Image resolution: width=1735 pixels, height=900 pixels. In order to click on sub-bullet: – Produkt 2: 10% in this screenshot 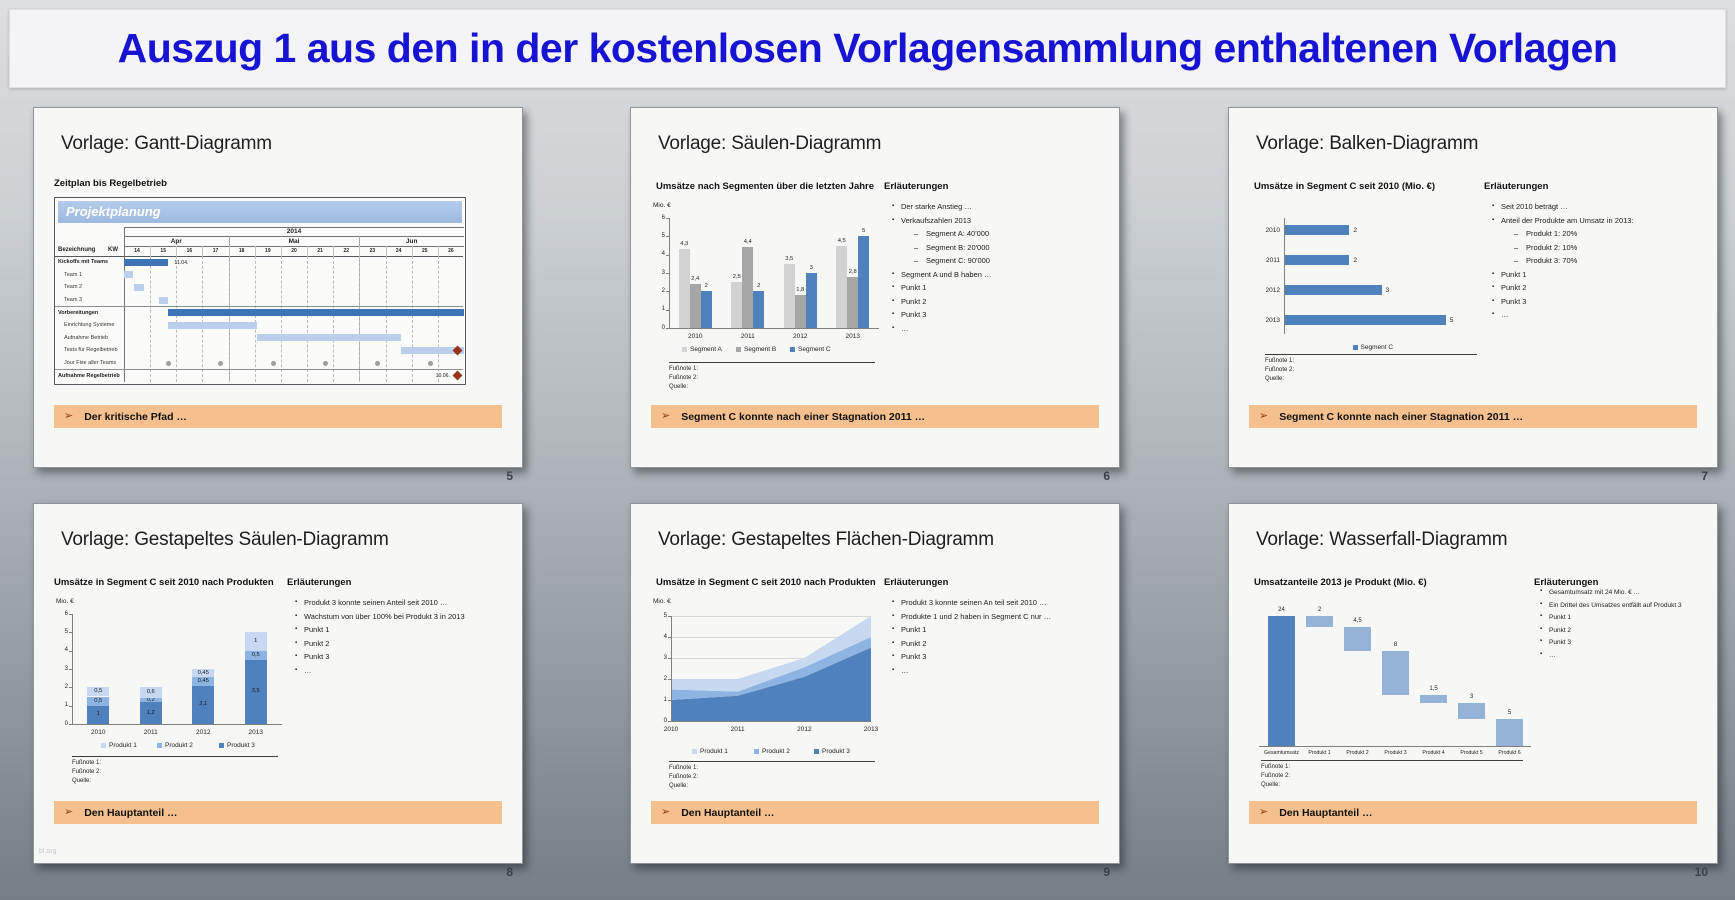, I will do `click(1546, 247)`.